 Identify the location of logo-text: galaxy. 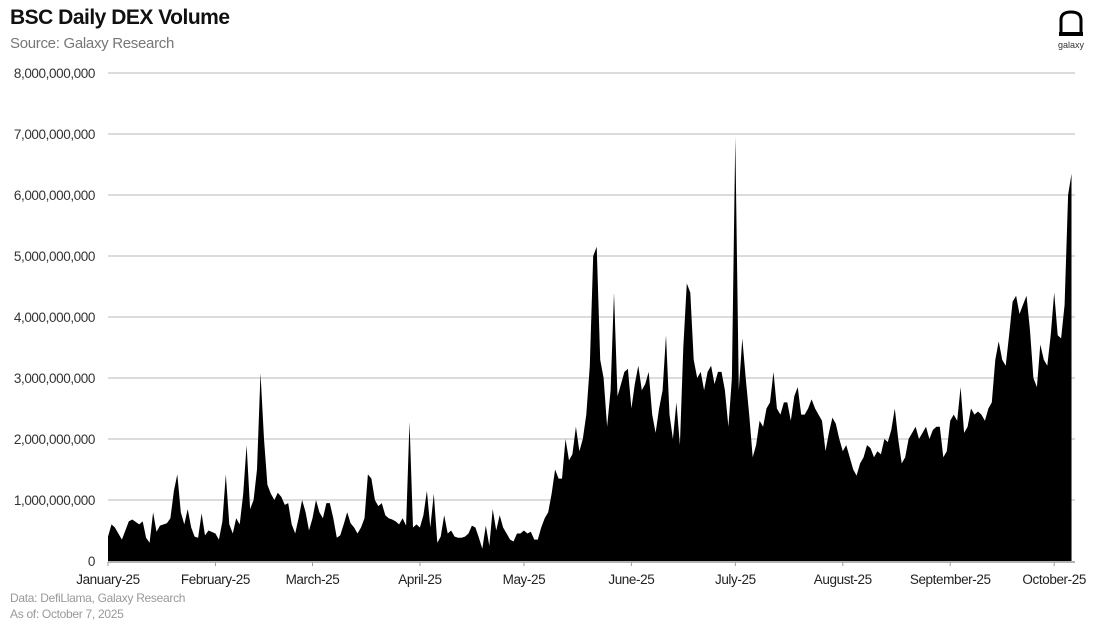
(1070, 45).